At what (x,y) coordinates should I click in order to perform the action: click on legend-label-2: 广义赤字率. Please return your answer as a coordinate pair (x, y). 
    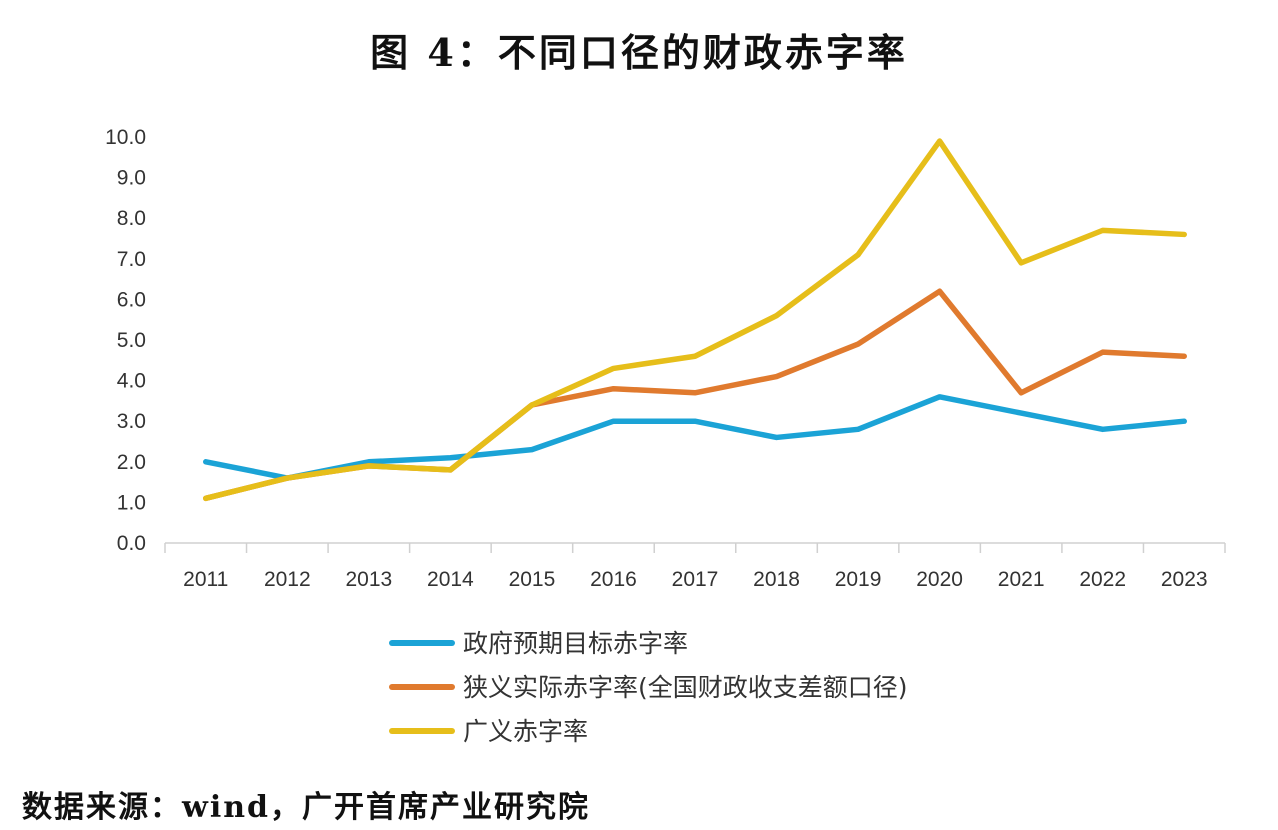
    Looking at the image, I should click on (525, 731).